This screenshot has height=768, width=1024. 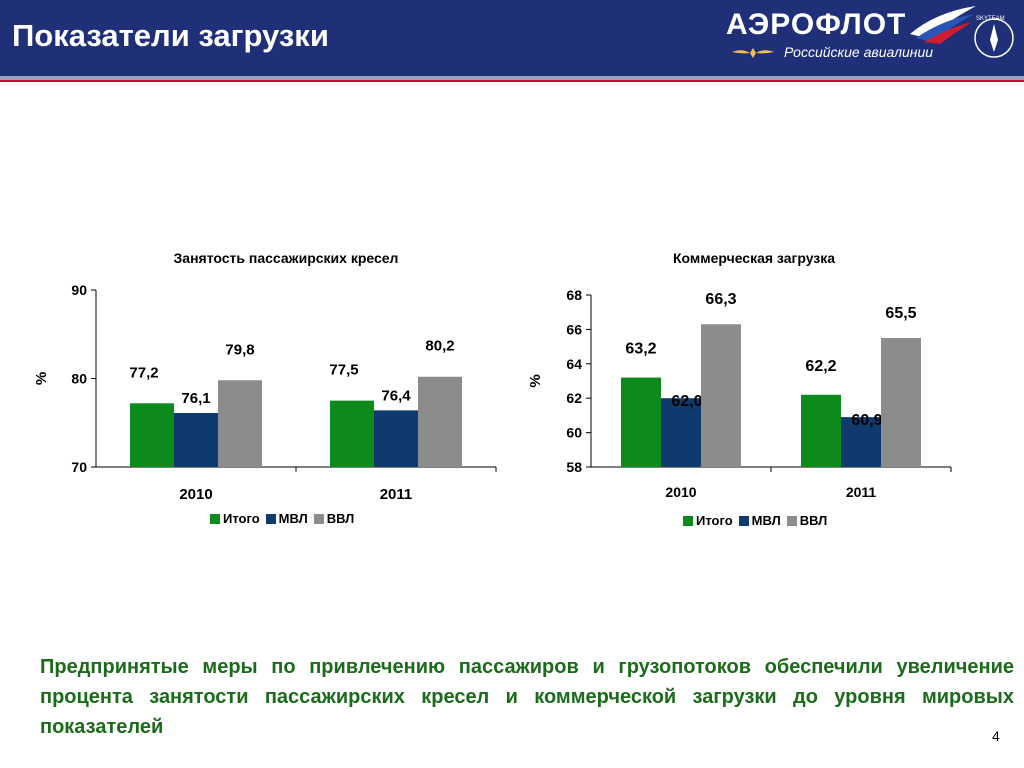 What do you see at coordinates (866, 420) in the screenshot?
I see `data-label-mvl-2011: 60,9` at bounding box center [866, 420].